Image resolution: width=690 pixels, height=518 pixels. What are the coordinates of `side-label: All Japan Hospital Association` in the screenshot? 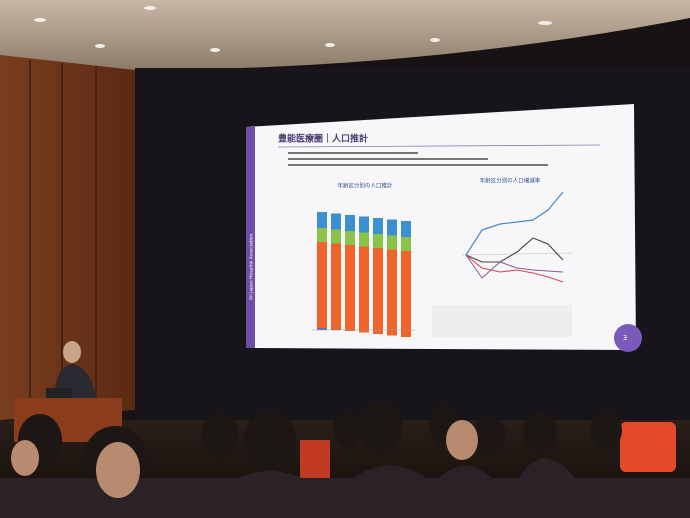 It's located at (252, 266).